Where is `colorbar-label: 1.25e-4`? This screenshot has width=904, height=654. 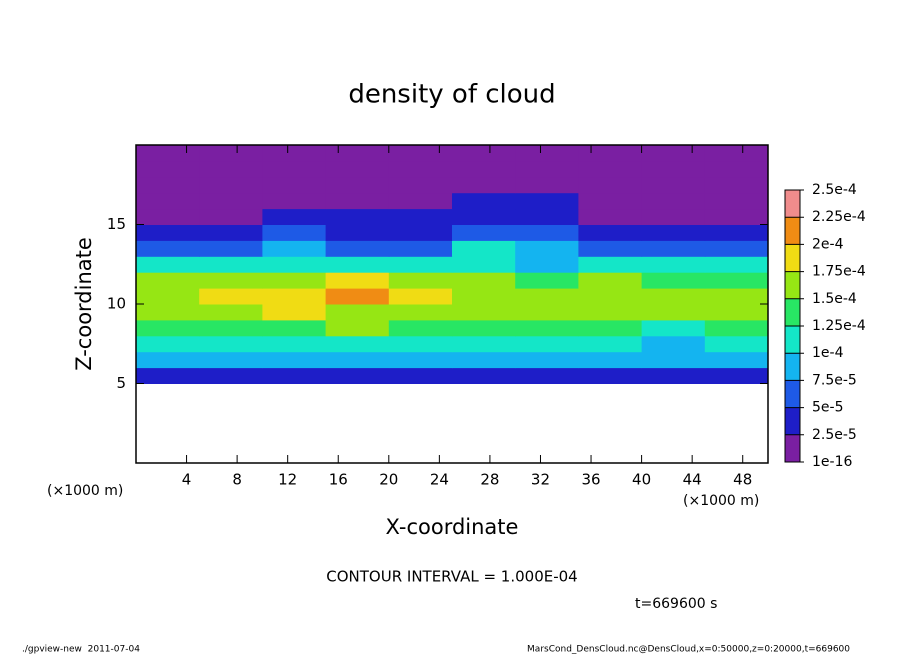
colorbar-label: 1.25e-4 is located at coordinates (839, 326).